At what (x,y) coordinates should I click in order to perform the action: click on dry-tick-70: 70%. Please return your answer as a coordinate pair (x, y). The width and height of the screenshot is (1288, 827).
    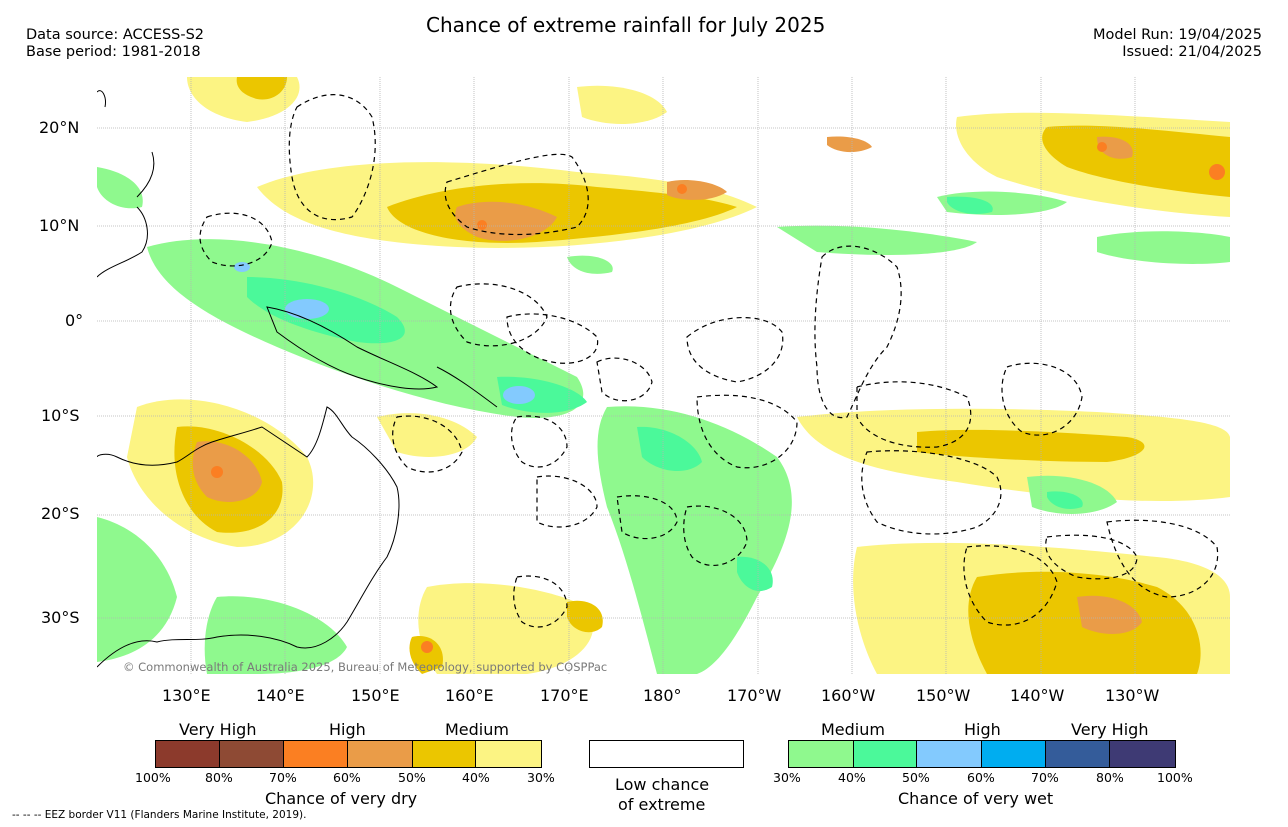
    Looking at the image, I should click on (283, 777).